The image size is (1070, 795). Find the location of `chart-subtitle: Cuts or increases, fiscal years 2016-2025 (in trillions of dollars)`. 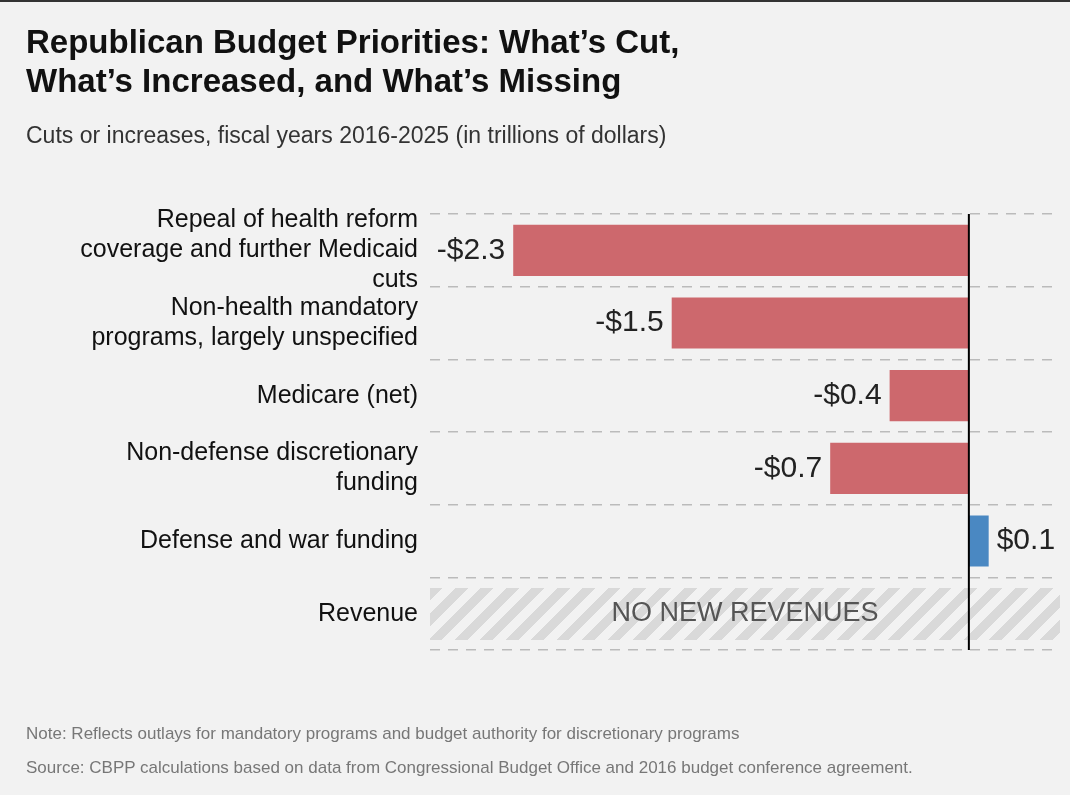

chart-subtitle: Cuts or increases, fiscal years 2016-2025 (in trillions of dollars) is located at coordinates (346, 135).